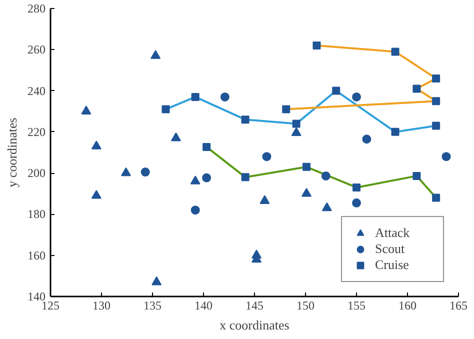  What do you see at coordinates (37, 9) in the screenshot?
I see `y-tick-label: 280` at bounding box center [37, 9].